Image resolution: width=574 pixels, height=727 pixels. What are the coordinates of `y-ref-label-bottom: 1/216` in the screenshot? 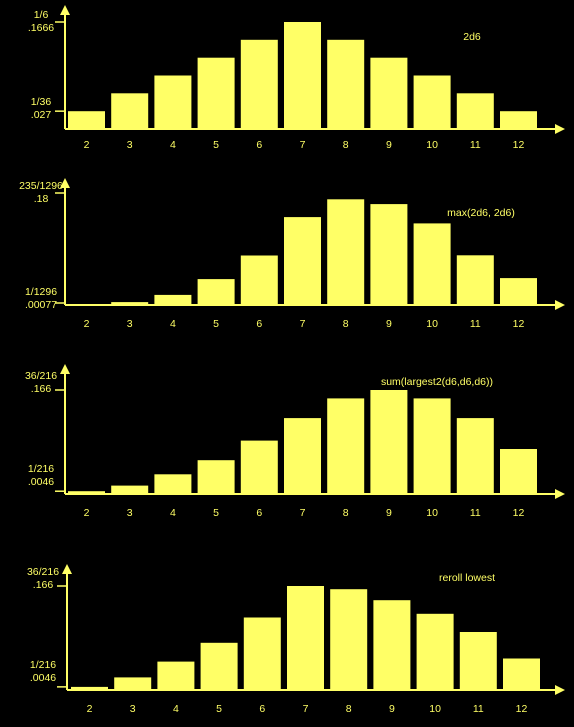 It's located at (41, 469).